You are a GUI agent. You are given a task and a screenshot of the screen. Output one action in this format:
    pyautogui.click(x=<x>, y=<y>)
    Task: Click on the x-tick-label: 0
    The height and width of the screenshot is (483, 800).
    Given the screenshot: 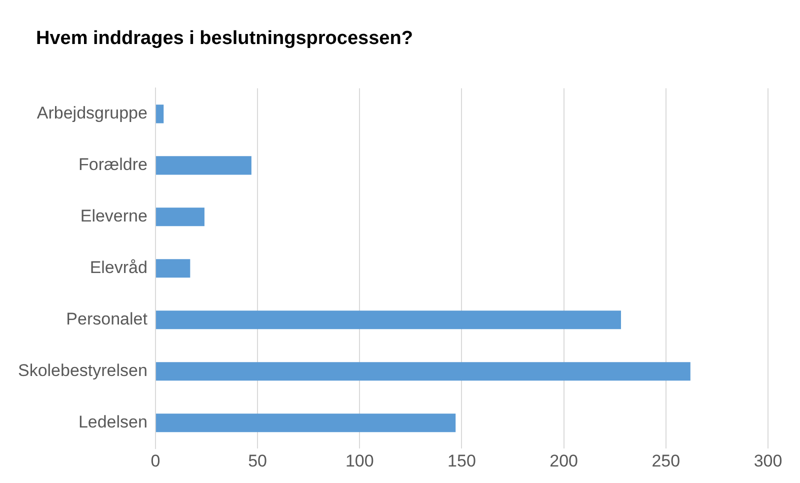 What is the action you would take?
    pyautogui.click(x=155, y=460)
    